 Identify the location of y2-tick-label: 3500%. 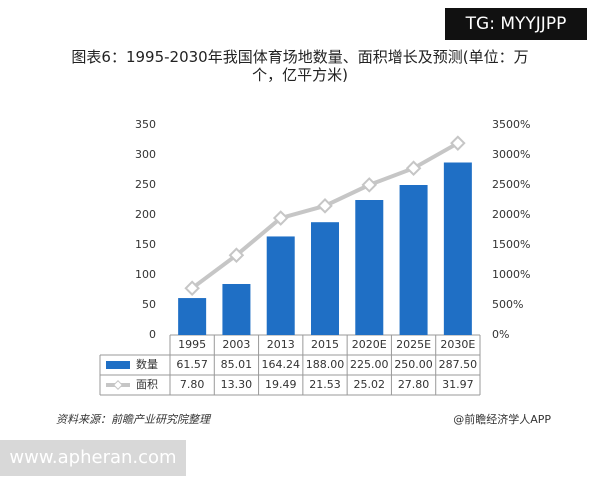
(511, 124).